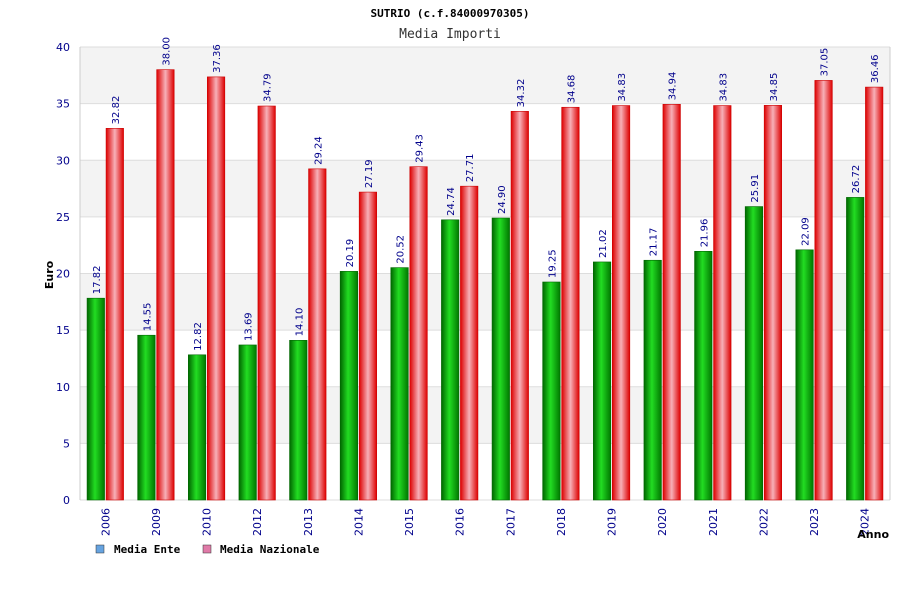 The width and height of the screenshot is (900, 600). What do you see at coordinates (865, 522) in the screenshot?
I see `x-tick-label-2024: 2024` at bounding box center [865, 522].